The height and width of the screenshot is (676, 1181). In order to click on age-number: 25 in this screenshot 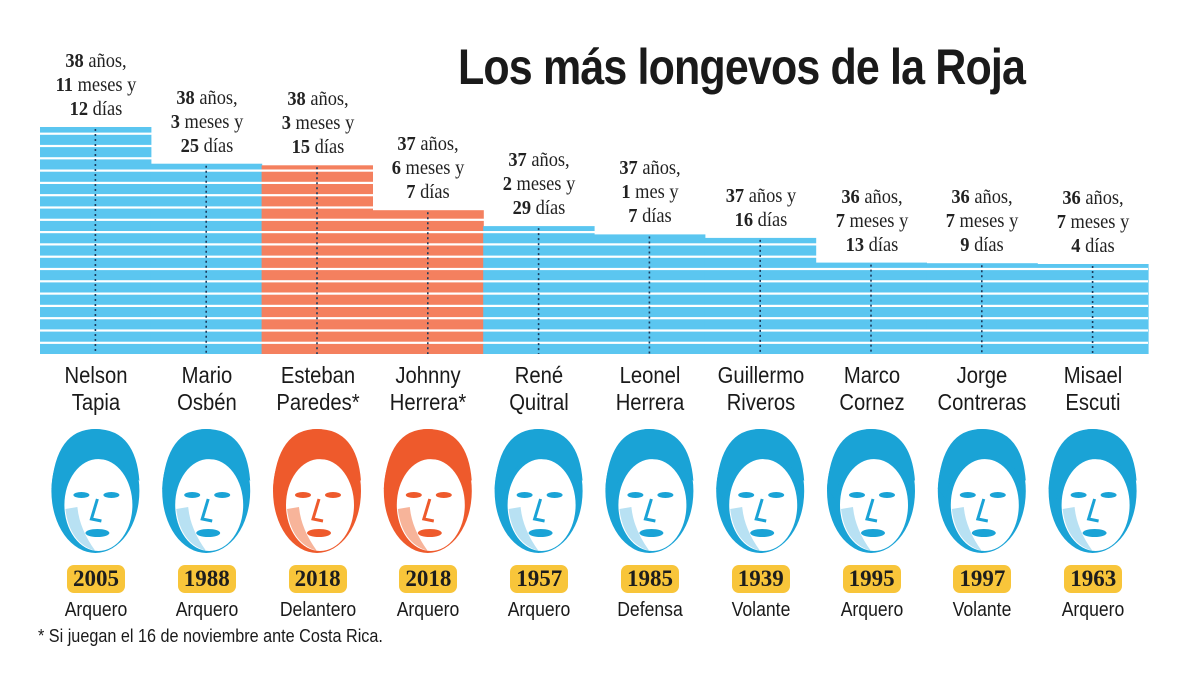, I will do `click(189, 145)`.